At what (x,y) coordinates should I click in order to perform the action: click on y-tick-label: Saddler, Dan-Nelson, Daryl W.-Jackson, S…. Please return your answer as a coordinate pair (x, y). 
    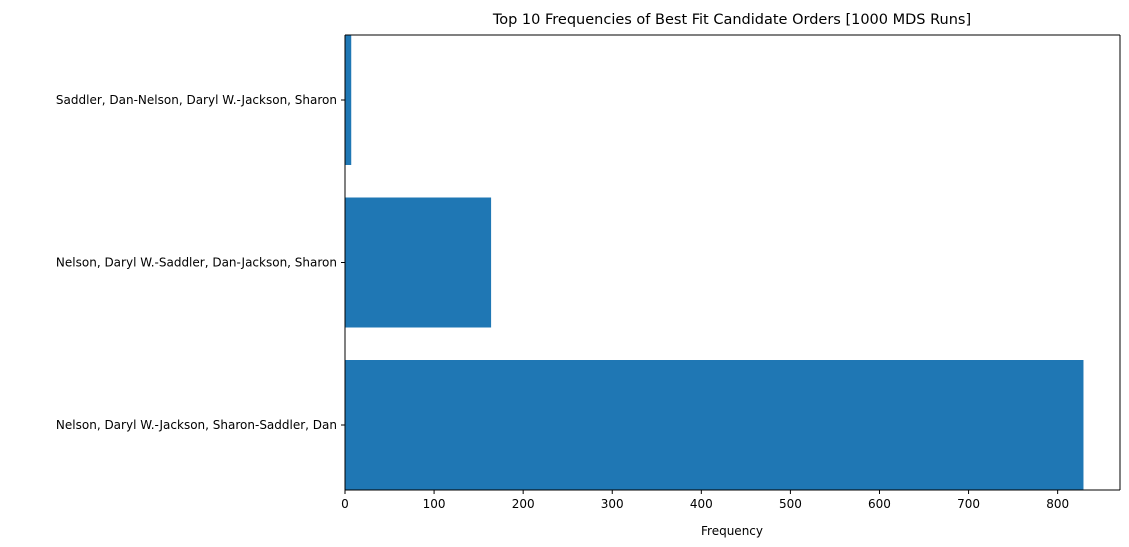
    Looking at the image, I should click on (196, 100).